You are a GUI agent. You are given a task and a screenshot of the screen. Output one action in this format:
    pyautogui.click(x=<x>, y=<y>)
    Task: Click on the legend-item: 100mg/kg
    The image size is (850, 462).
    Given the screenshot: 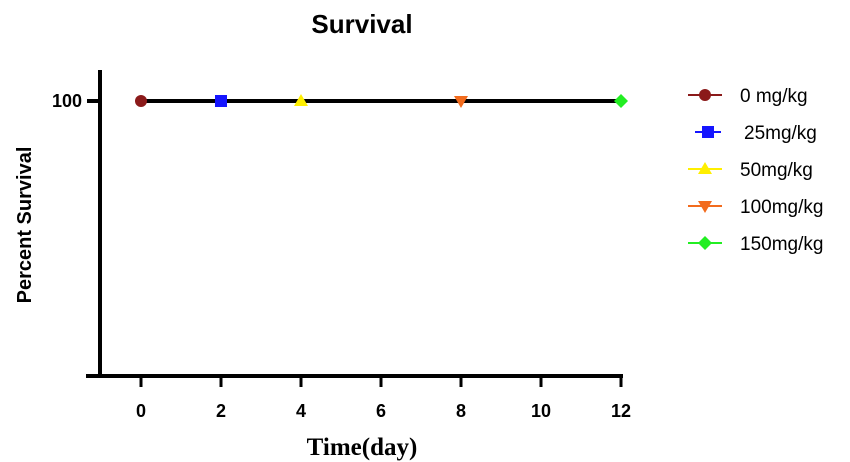 What is the action you would take?
    pyautogui.click(x=755, y=207)
    